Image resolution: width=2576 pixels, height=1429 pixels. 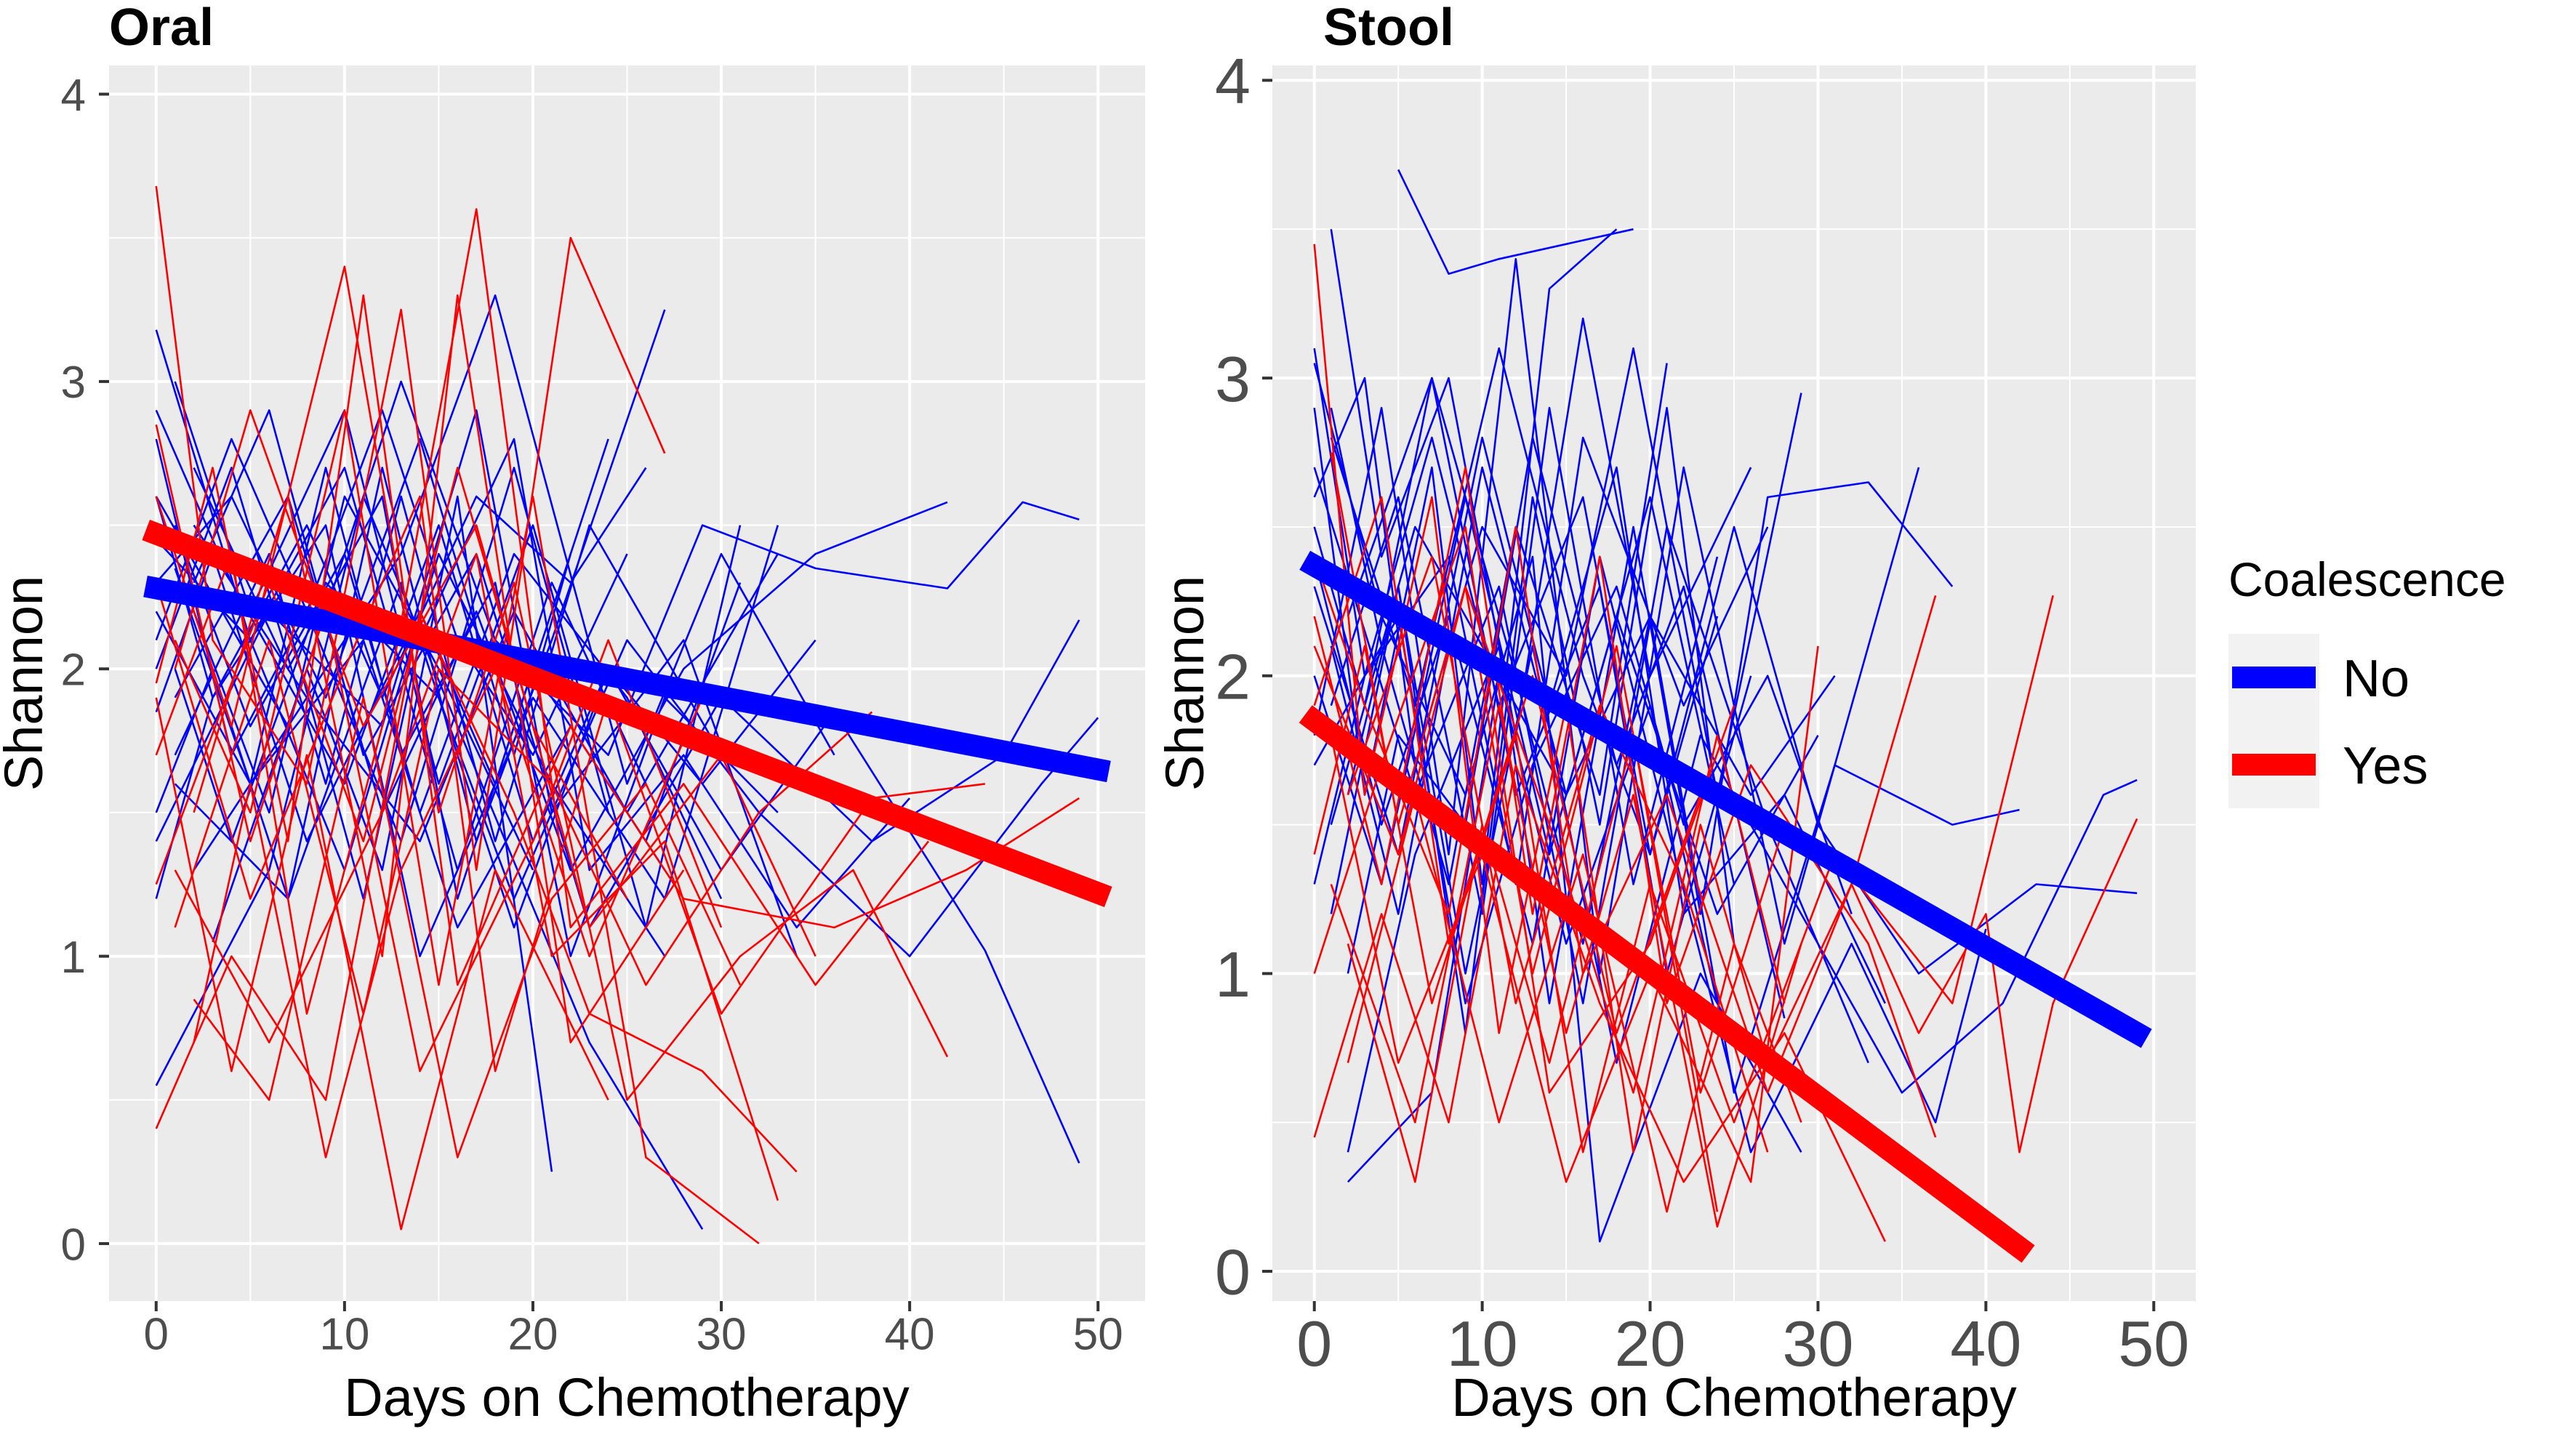 I want to click on legend-label-yes: Yes, so click(x=2386, y=766).